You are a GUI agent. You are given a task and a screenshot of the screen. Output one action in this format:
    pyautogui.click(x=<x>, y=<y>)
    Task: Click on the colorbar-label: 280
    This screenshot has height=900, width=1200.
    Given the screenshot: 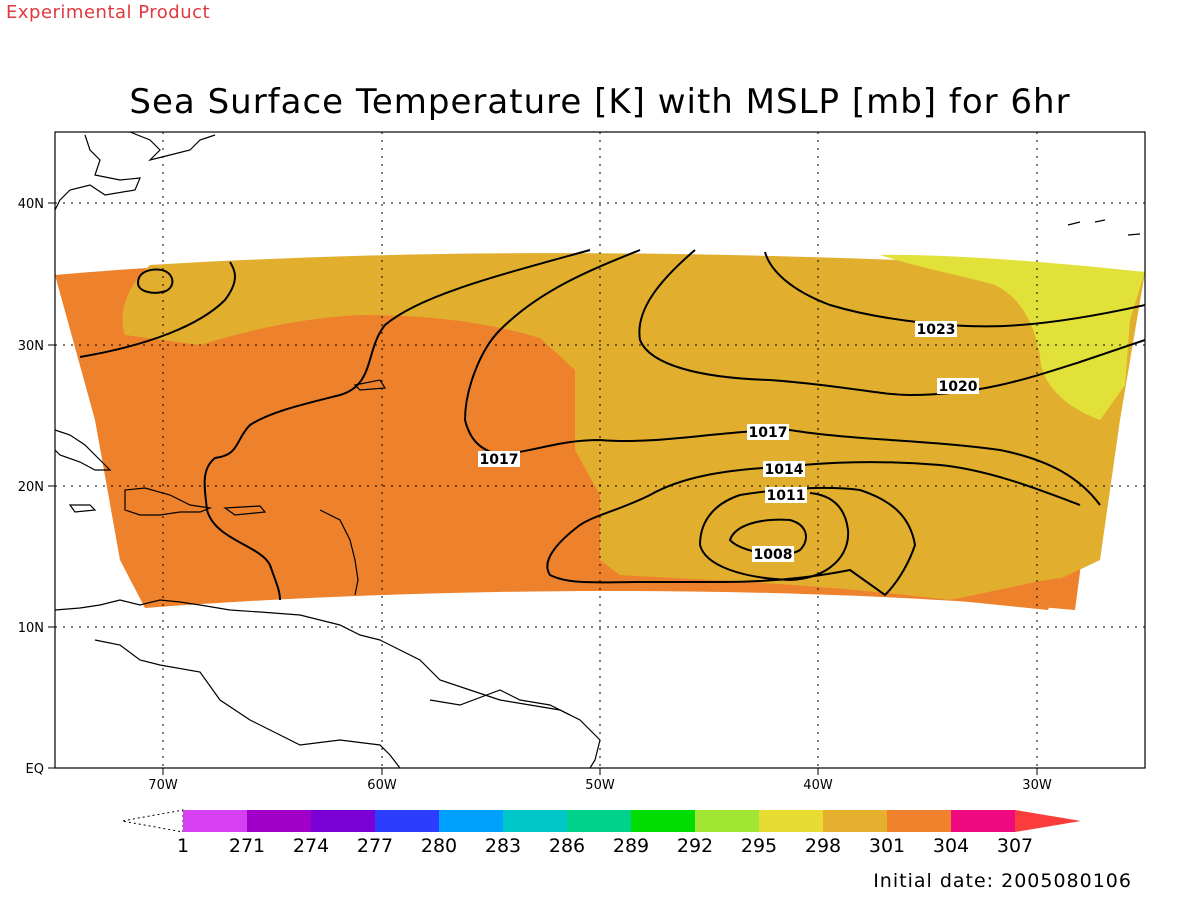 What is the action you would take?
    pyautogui.click(x=439, y=846)
    